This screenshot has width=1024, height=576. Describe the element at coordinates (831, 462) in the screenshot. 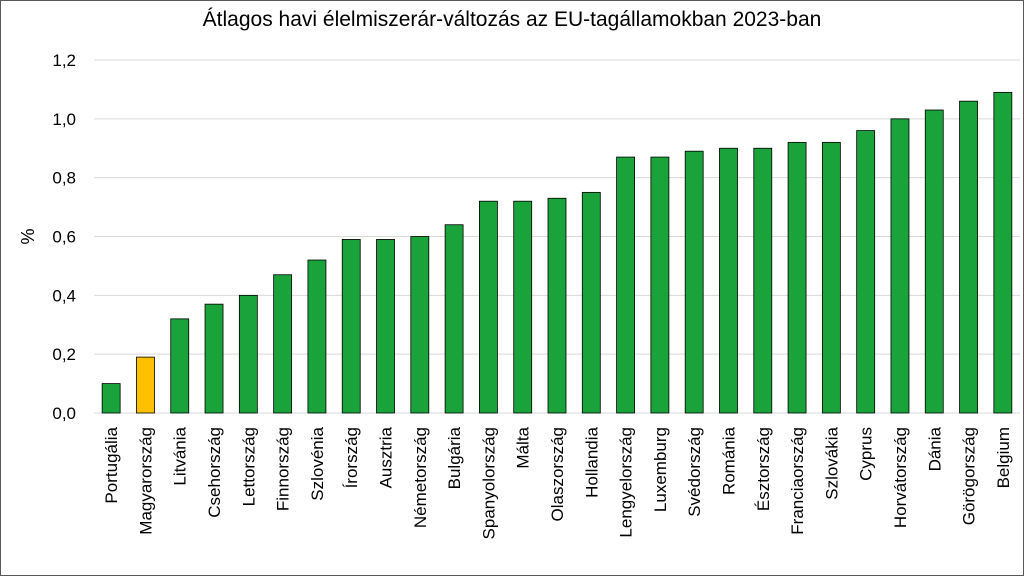

I see `x-category-label: Szlovákia` at that location.